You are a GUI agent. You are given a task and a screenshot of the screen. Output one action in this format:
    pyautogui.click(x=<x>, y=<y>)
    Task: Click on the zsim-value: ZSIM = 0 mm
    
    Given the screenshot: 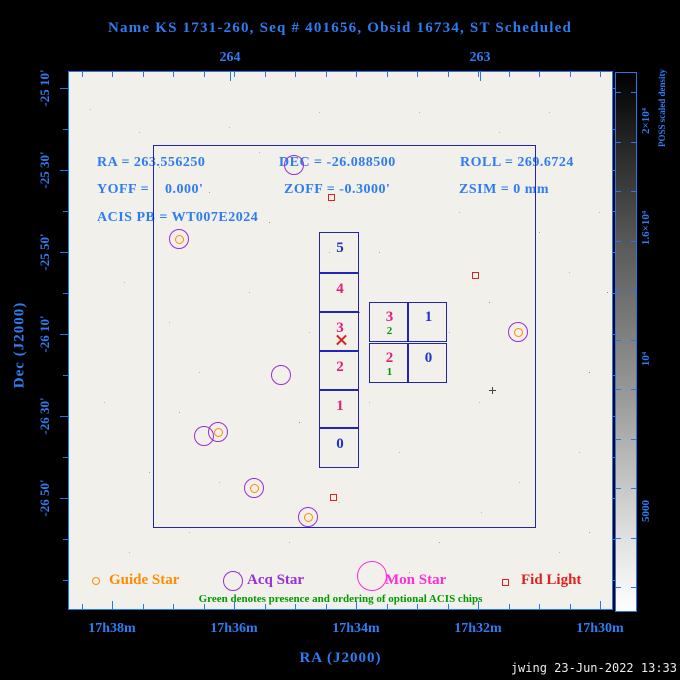 What is the action you would take?
    pyautogui.click(x=504, y=189)
    